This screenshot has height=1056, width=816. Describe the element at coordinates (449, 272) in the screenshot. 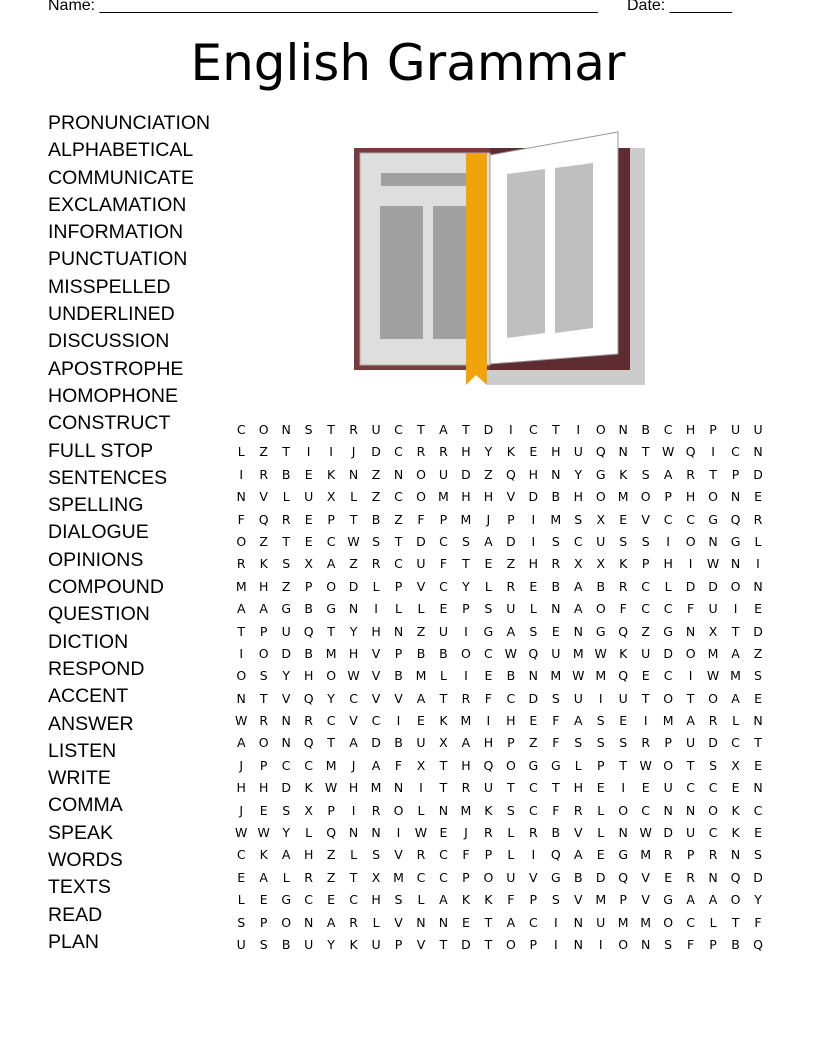

I see `left-page-column` at that location.